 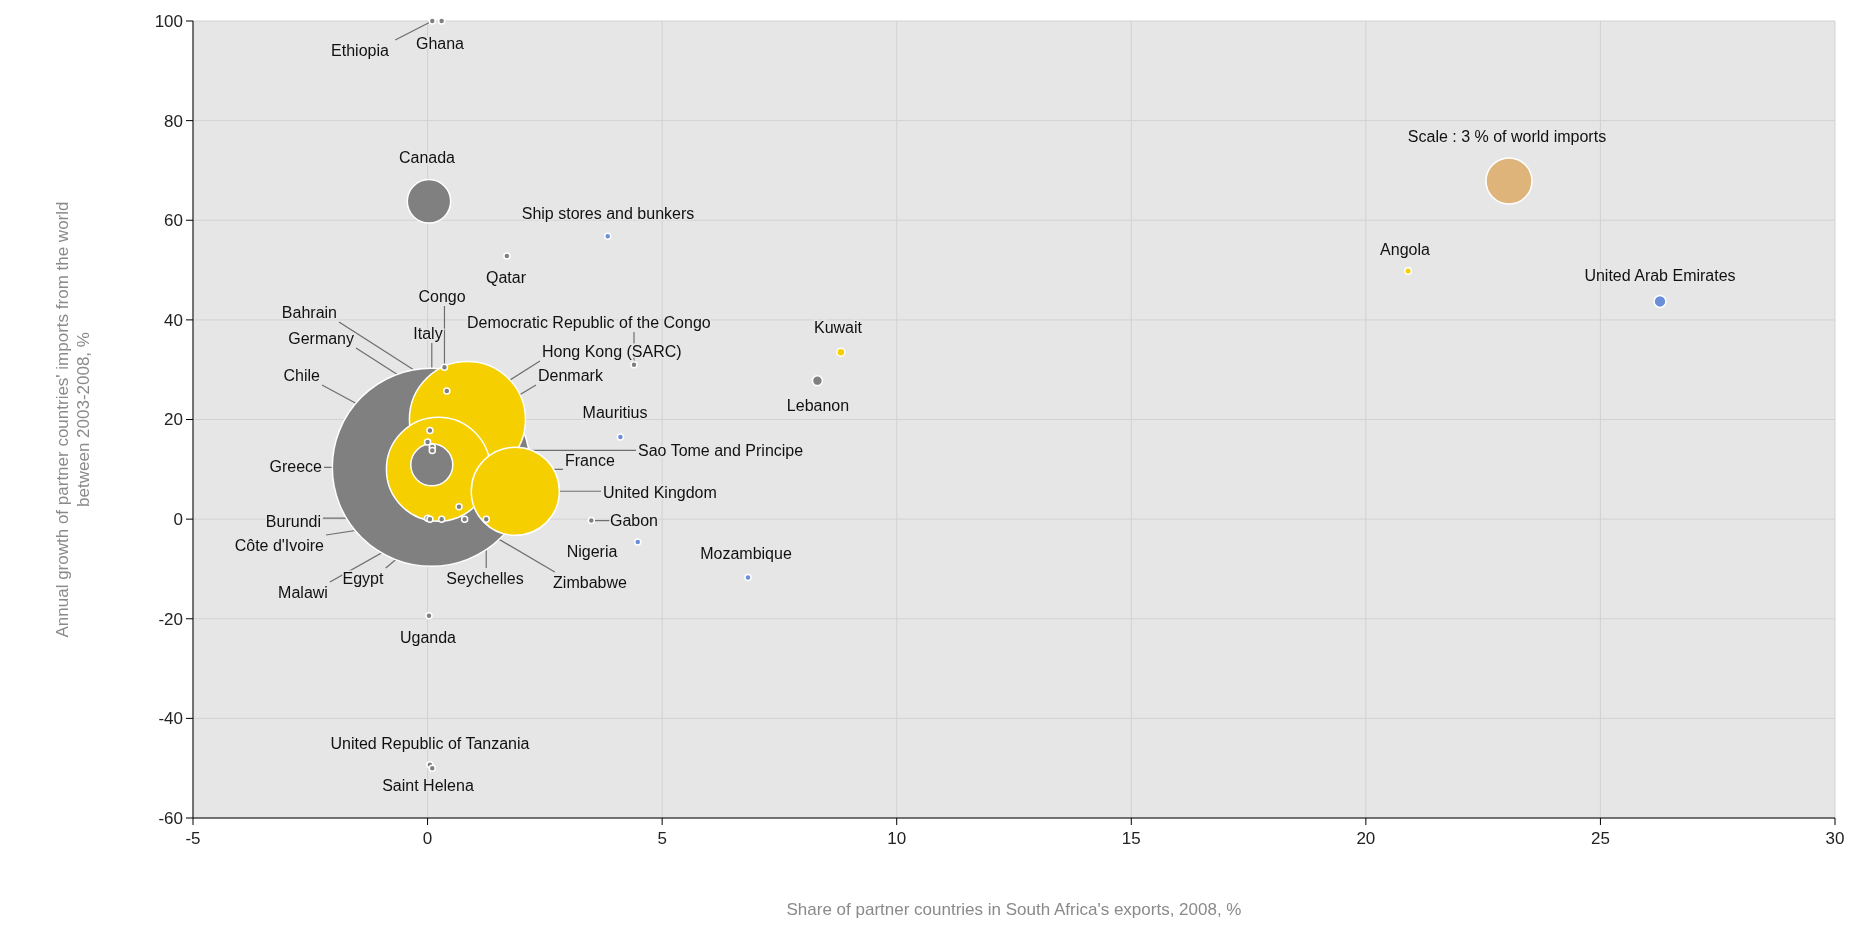 I want to click on y-tick-label: 80, so click(x=173, y=121).